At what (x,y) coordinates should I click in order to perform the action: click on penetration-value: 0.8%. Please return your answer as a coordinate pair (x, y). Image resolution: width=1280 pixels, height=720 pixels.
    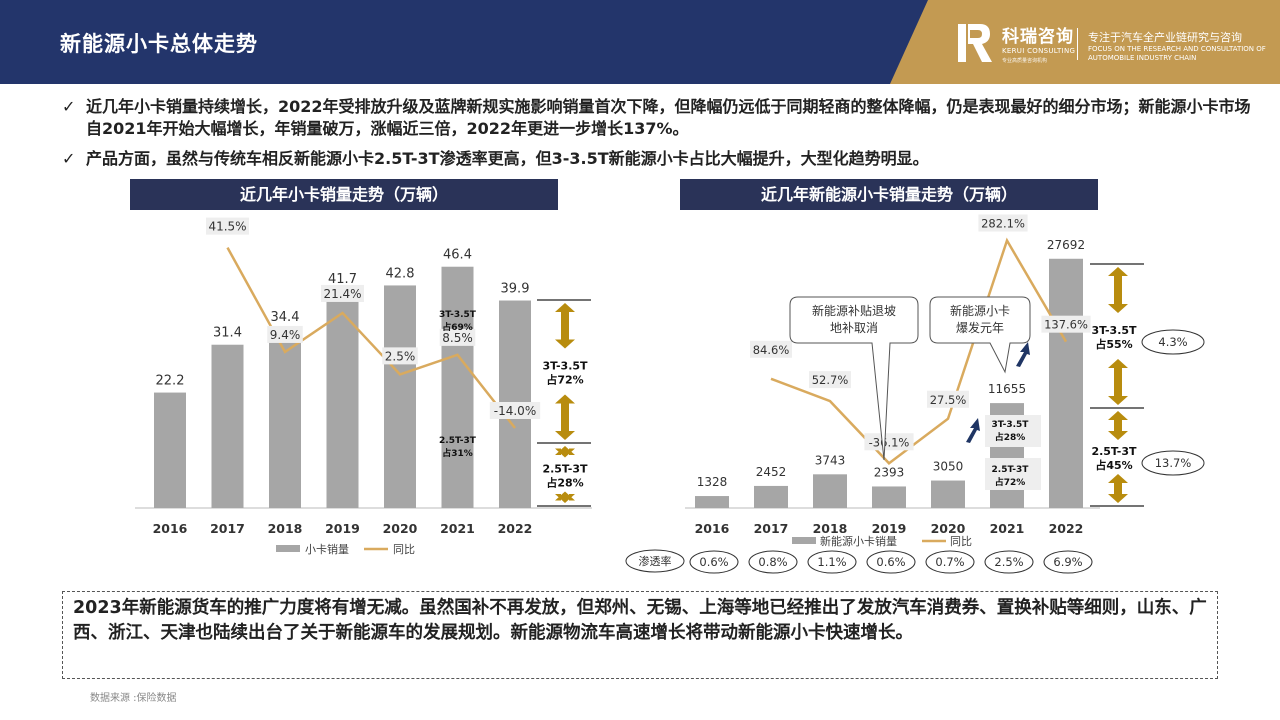
    Looking at the image, I should click on (772, 562).